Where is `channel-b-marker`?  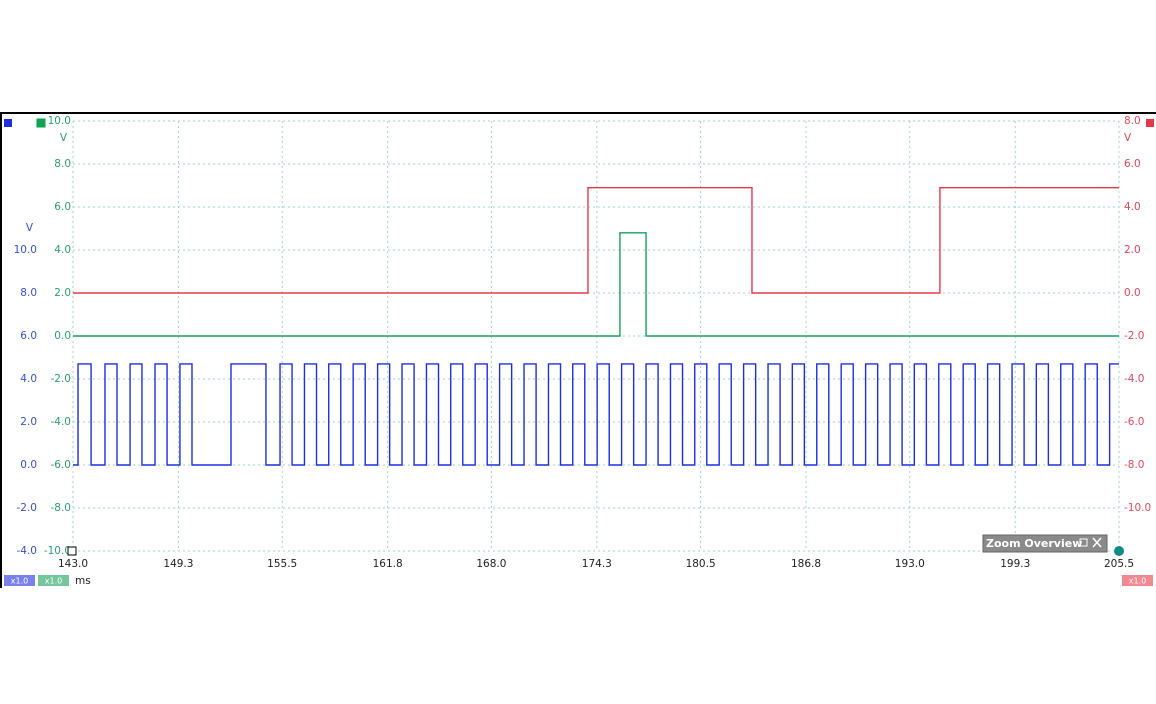 channel-b-marker is located at coordinates (41, 123).